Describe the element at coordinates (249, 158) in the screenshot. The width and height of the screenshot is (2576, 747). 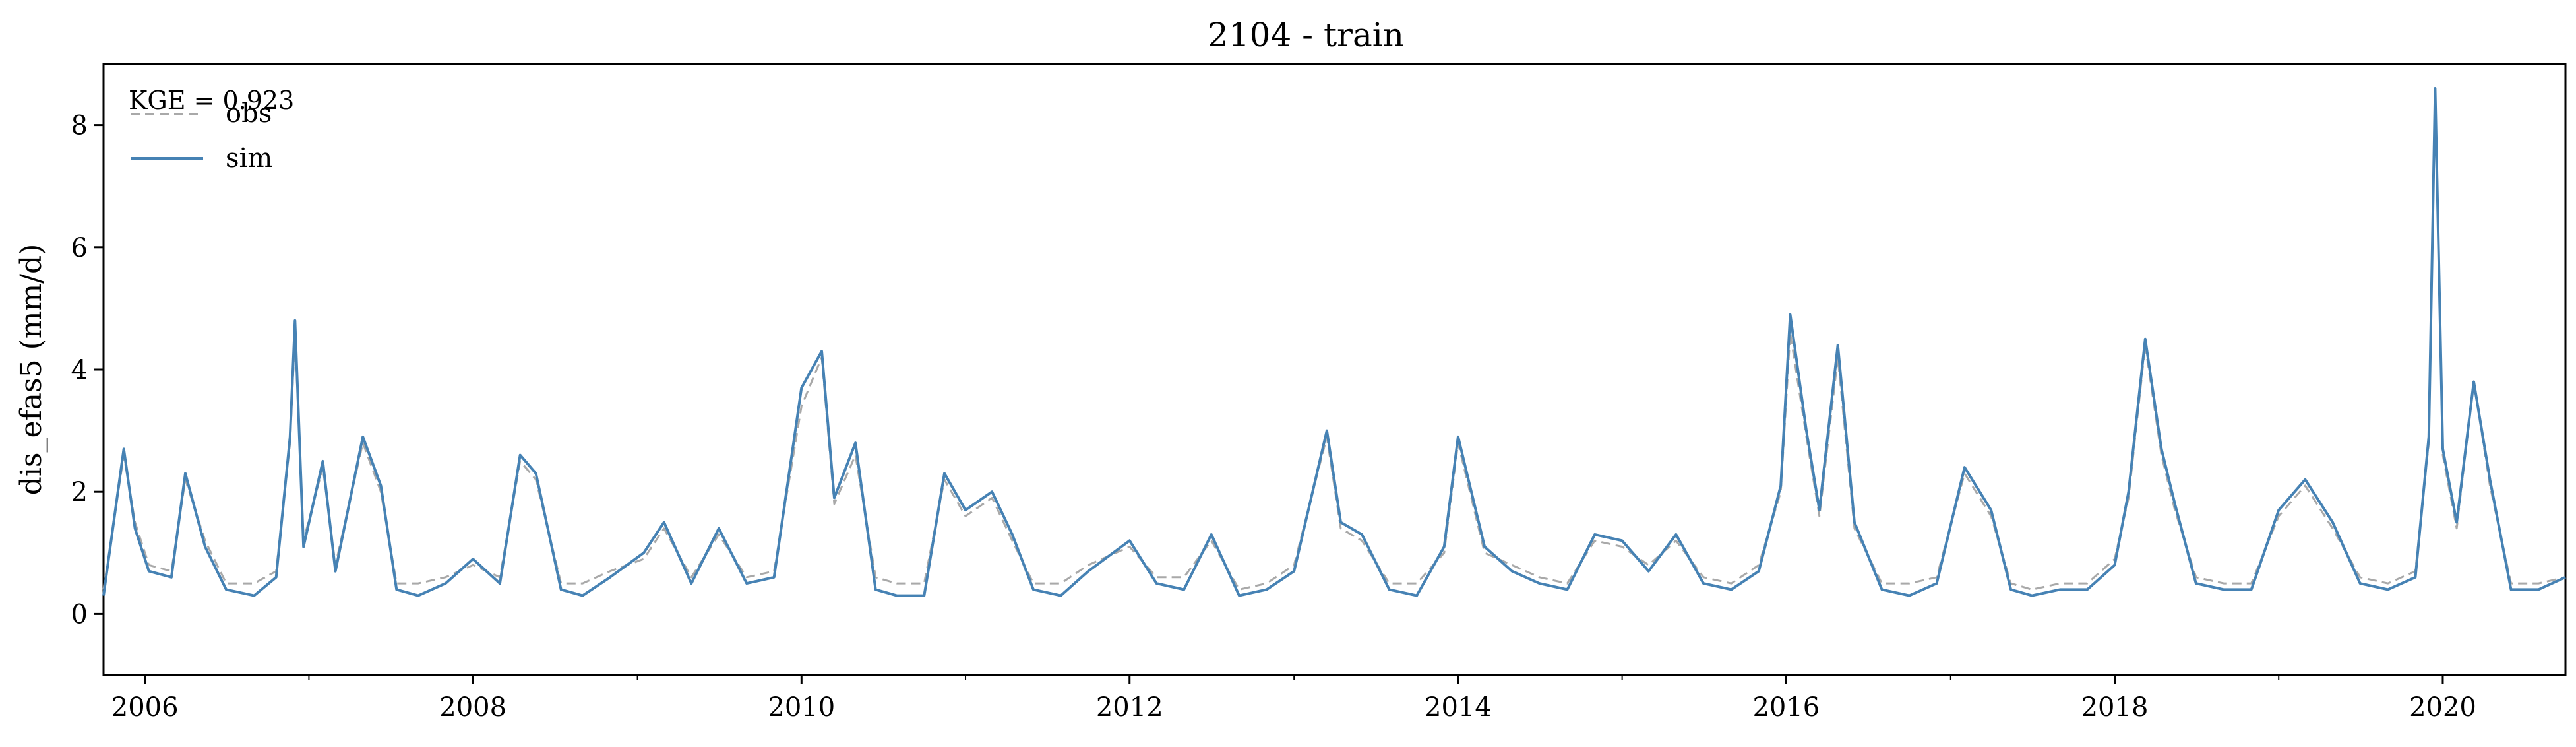
I see `legend-label-sim: sim` at that location.